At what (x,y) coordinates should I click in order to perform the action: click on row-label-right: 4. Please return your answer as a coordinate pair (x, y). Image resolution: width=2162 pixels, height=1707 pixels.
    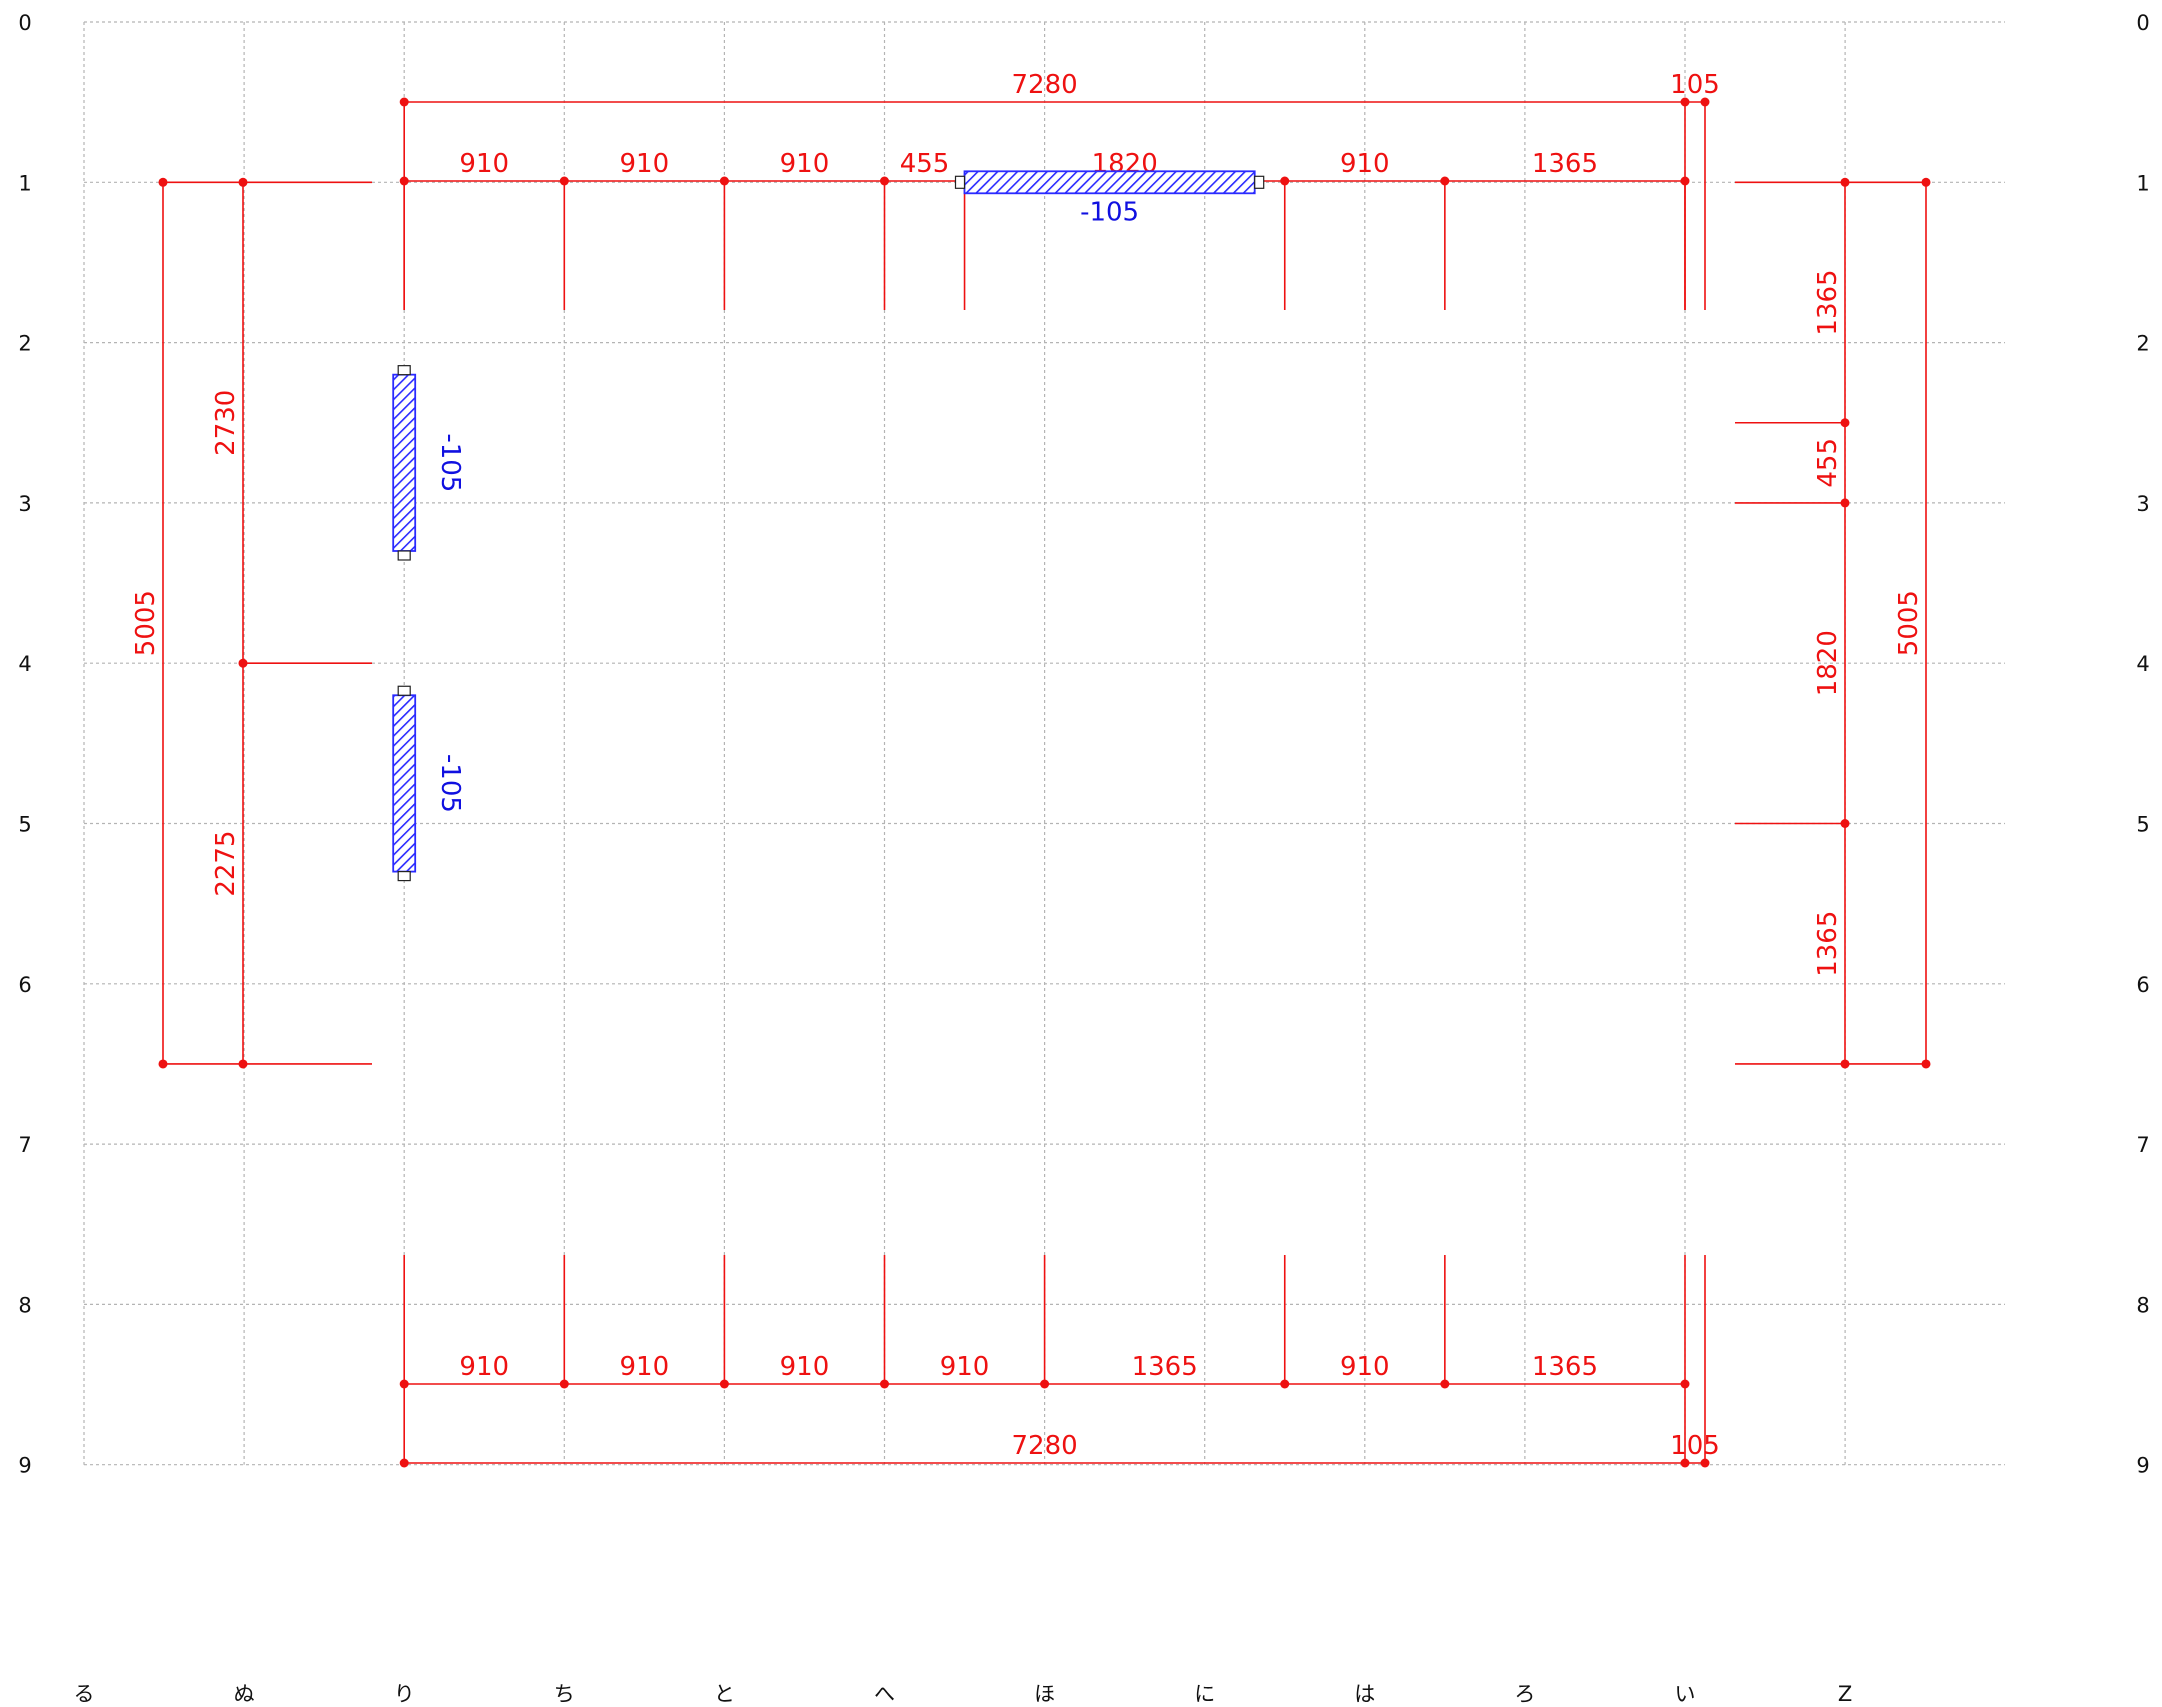
    Looking at the image, I should click on (2142, 664).